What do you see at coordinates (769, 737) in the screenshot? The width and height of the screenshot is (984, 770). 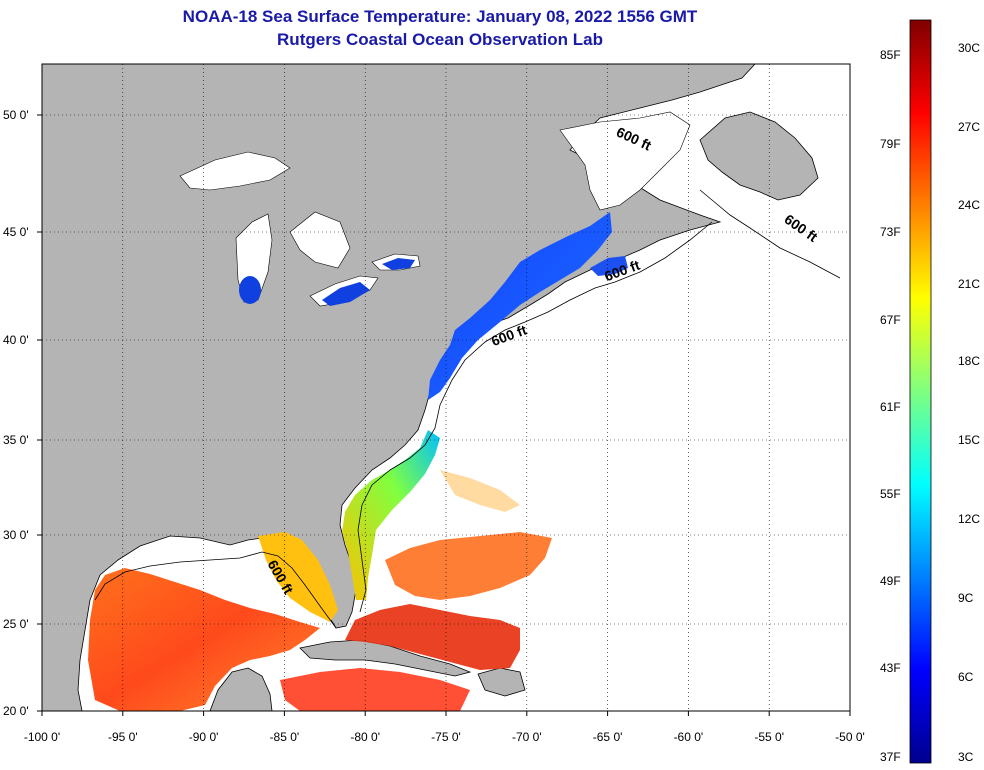 I see `lon-tick-label: -55 0'` at bounding box center [769, 737].